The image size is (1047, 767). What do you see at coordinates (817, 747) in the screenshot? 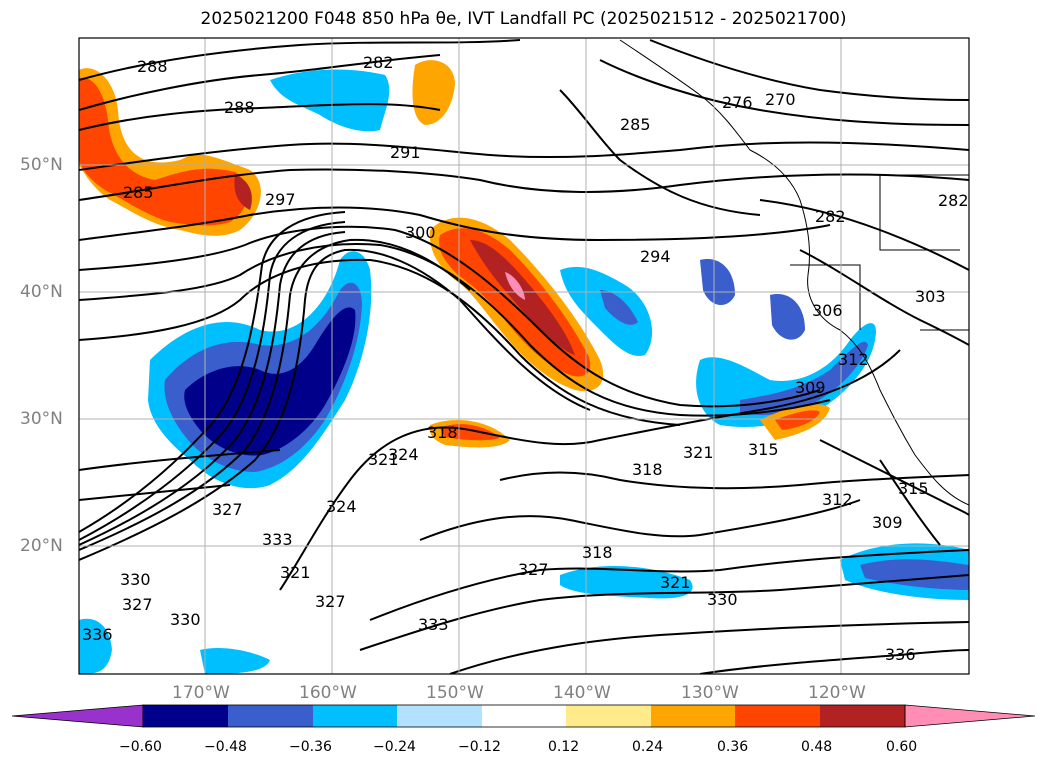
I see `colorbar-tick-label: 0.48` at bounding box center [817, 747].